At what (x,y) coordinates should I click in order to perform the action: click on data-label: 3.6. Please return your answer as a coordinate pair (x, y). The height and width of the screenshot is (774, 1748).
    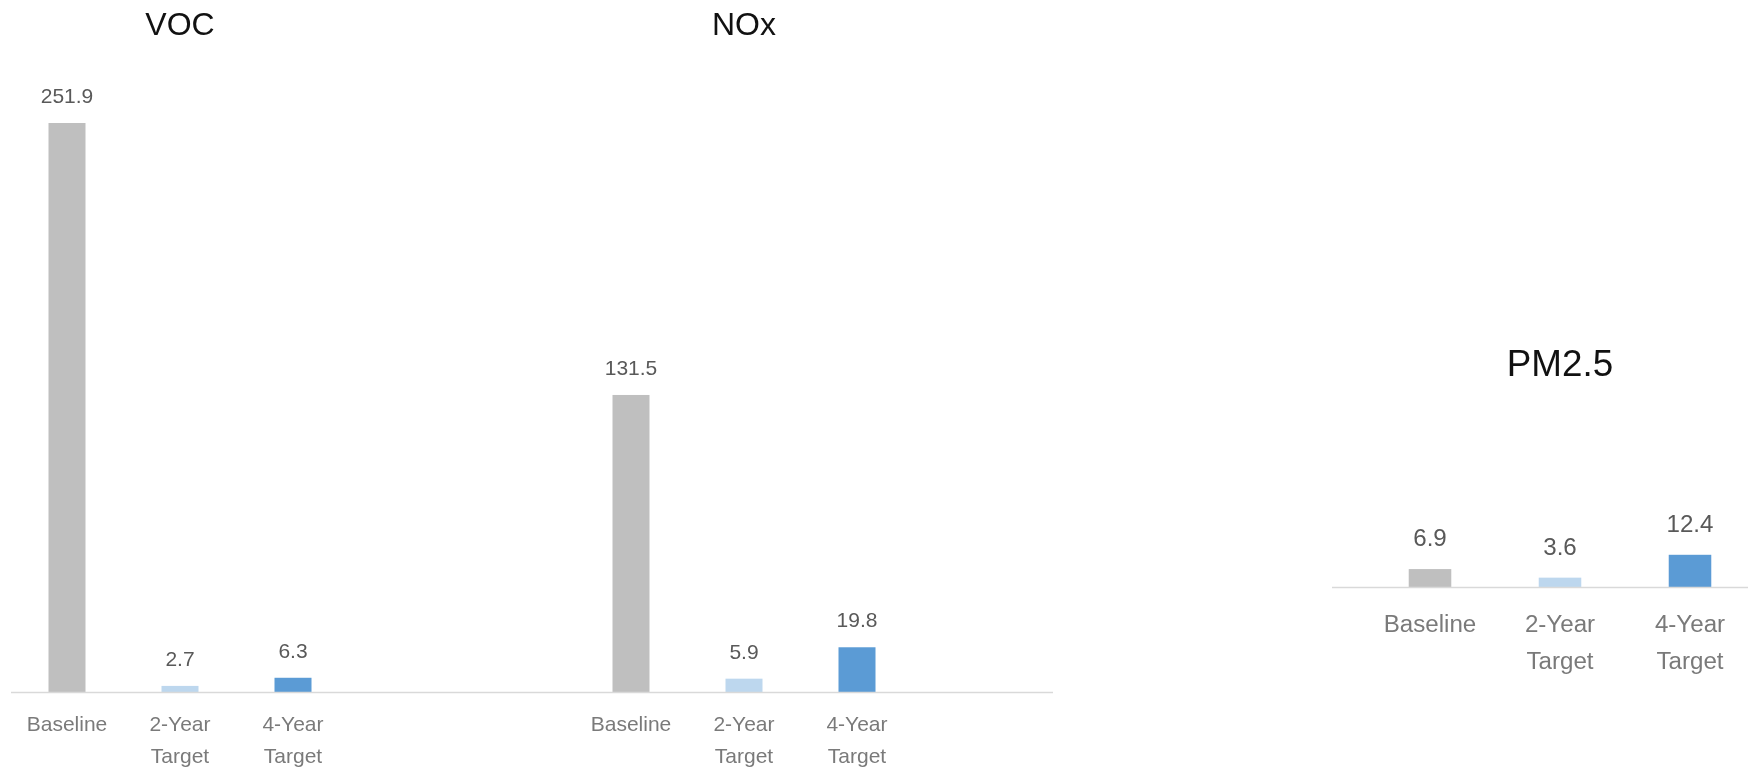
    Looking at the image, I should click on (1560, 546).